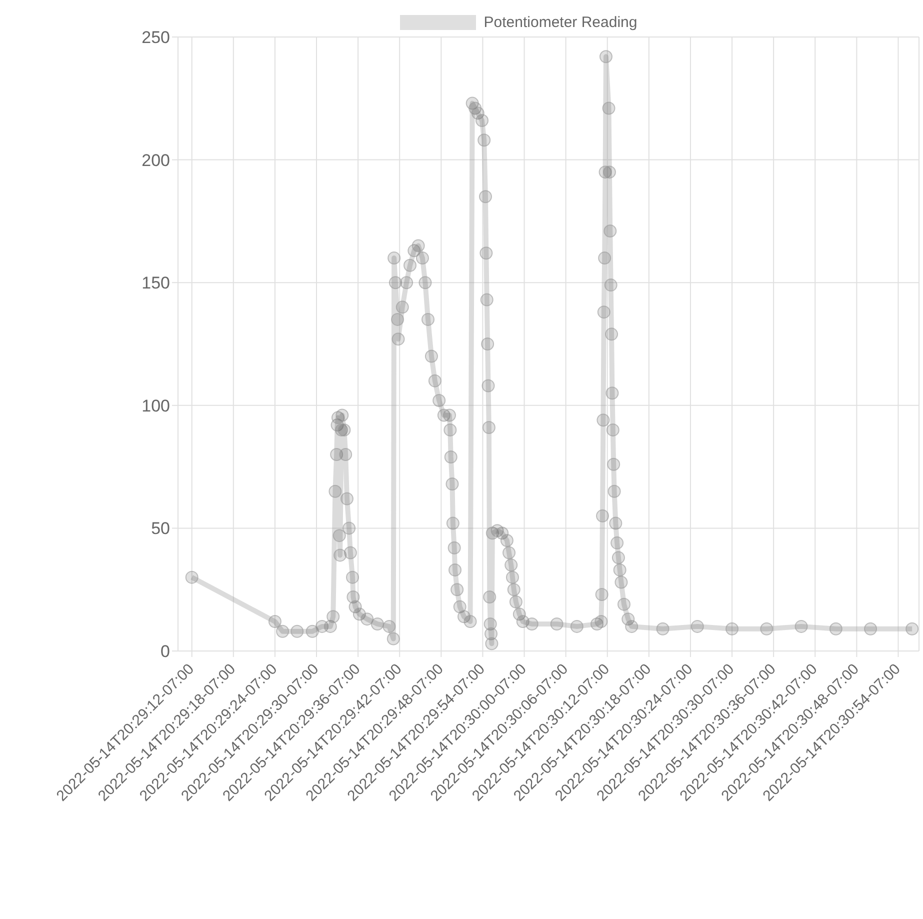 The image size is (923, 919). What do you see at coordinates (561, 22) in the screenshot?
I see `text: Potentiometer Reading` at bounding box center [561, 22].